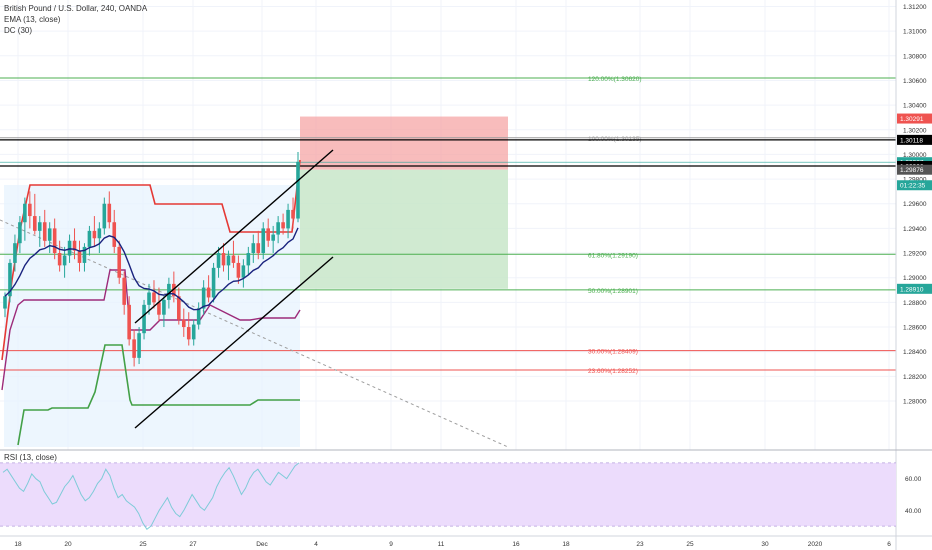 This screenshot has height=550, width=932. Describe the element at coordinates (68, 544) in the screenshot. I see `time-axis-tick: 20` at that location.